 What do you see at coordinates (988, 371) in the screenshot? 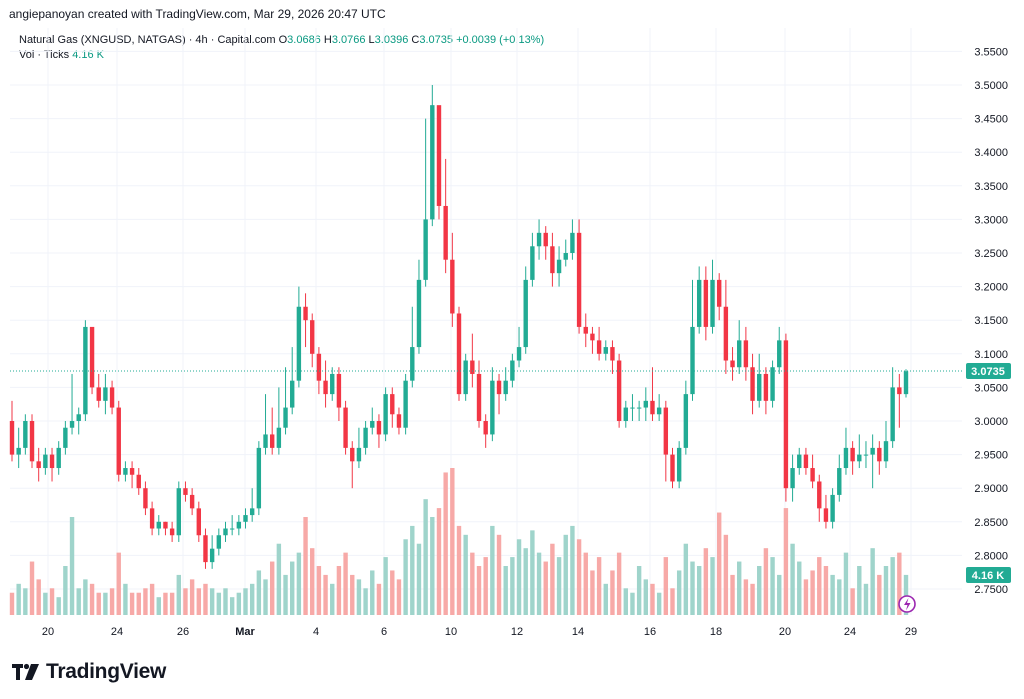
I see `last-price-badge` at bounding box center [988, 371].